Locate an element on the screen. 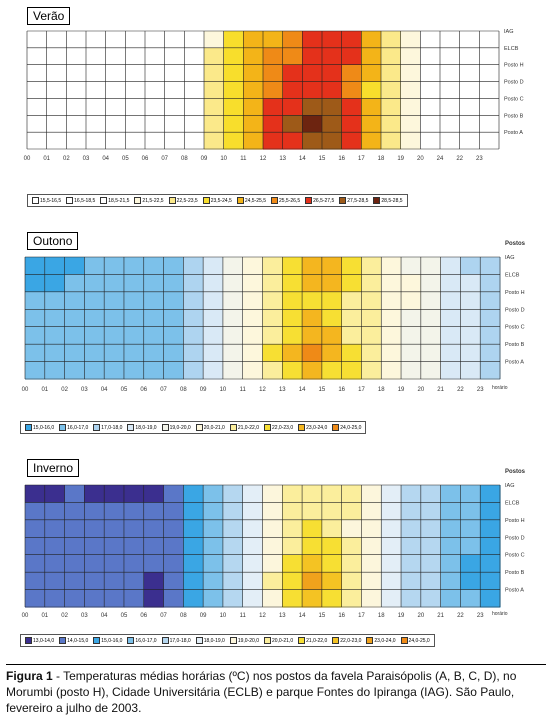  x-tick-label: 16 is located at coordinates (341, 159).